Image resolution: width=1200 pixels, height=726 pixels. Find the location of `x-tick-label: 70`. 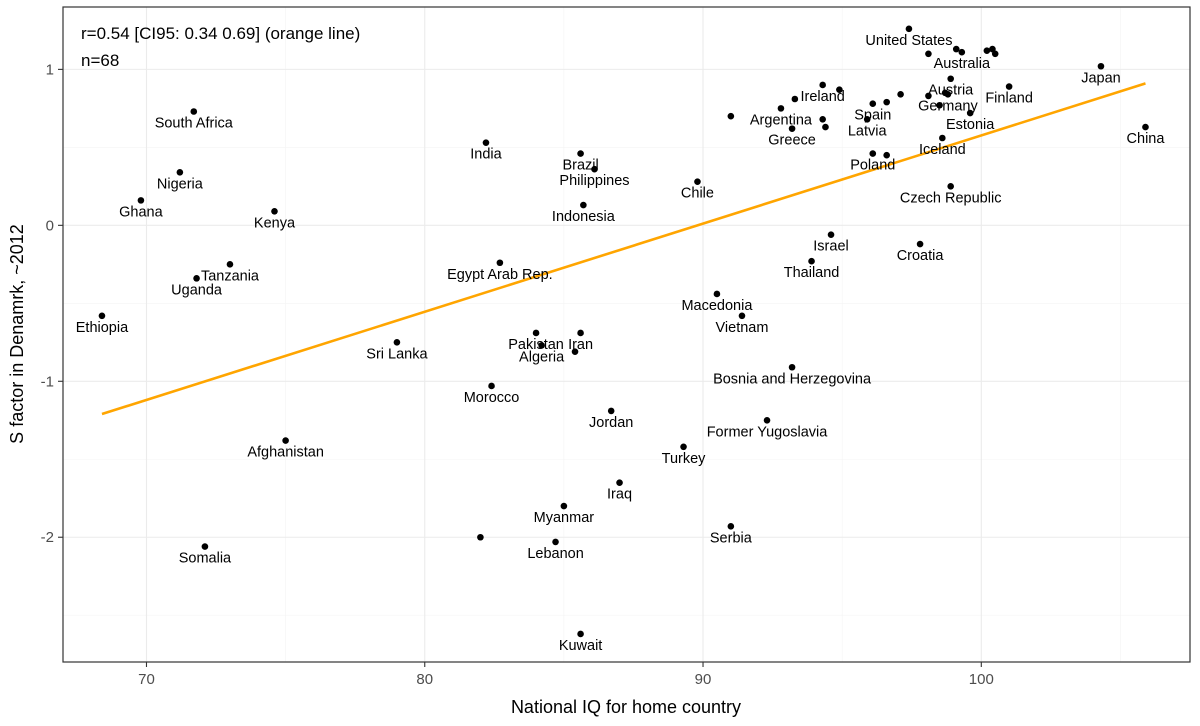

x-tick-label: 70 is located at coordinates (146, 679).